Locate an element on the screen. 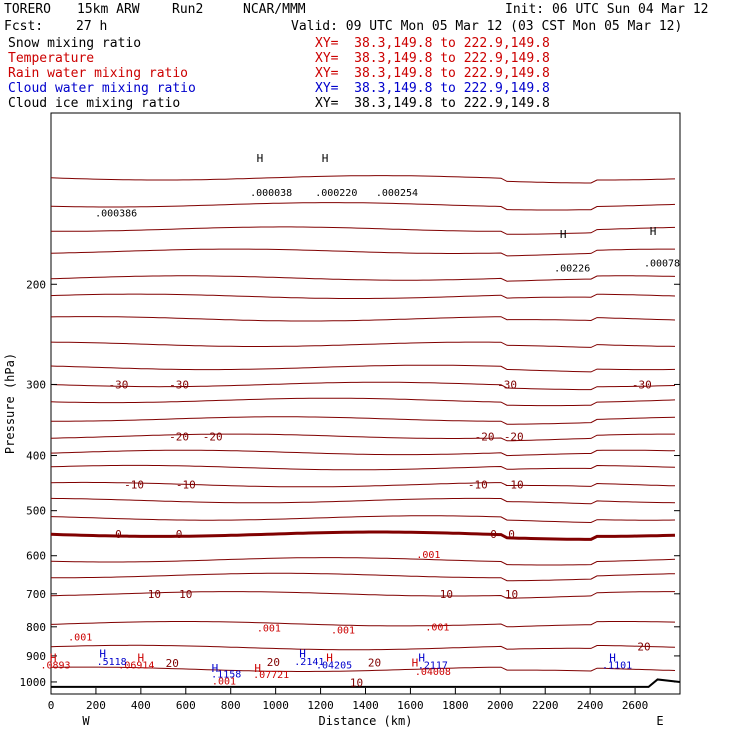 Image resolution: width=740 pixels, height=740 pixels. snow-label: .000038 is located at coordinates (271, 193).